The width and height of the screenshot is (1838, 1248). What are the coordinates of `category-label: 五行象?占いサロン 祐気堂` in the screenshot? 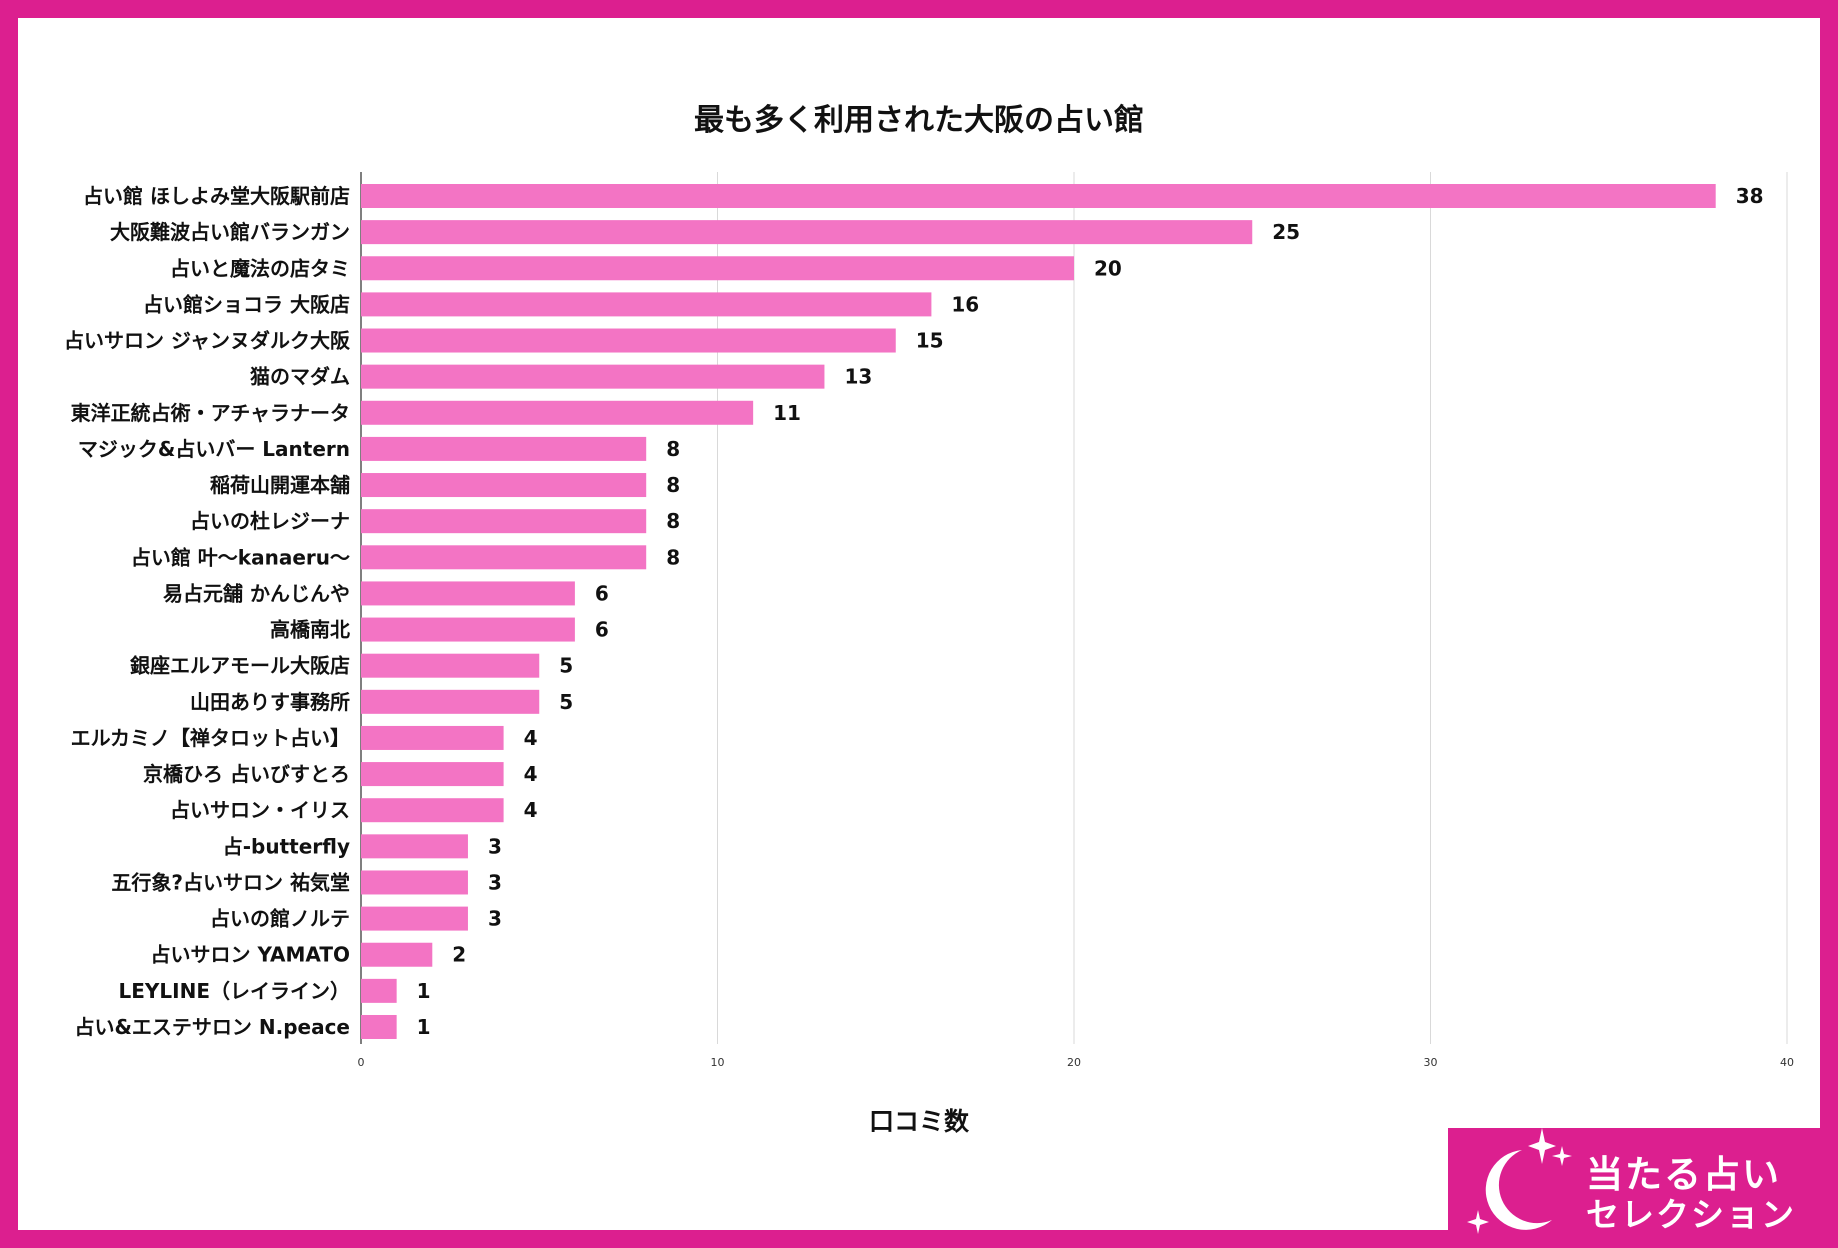 It's located at (230, 882).